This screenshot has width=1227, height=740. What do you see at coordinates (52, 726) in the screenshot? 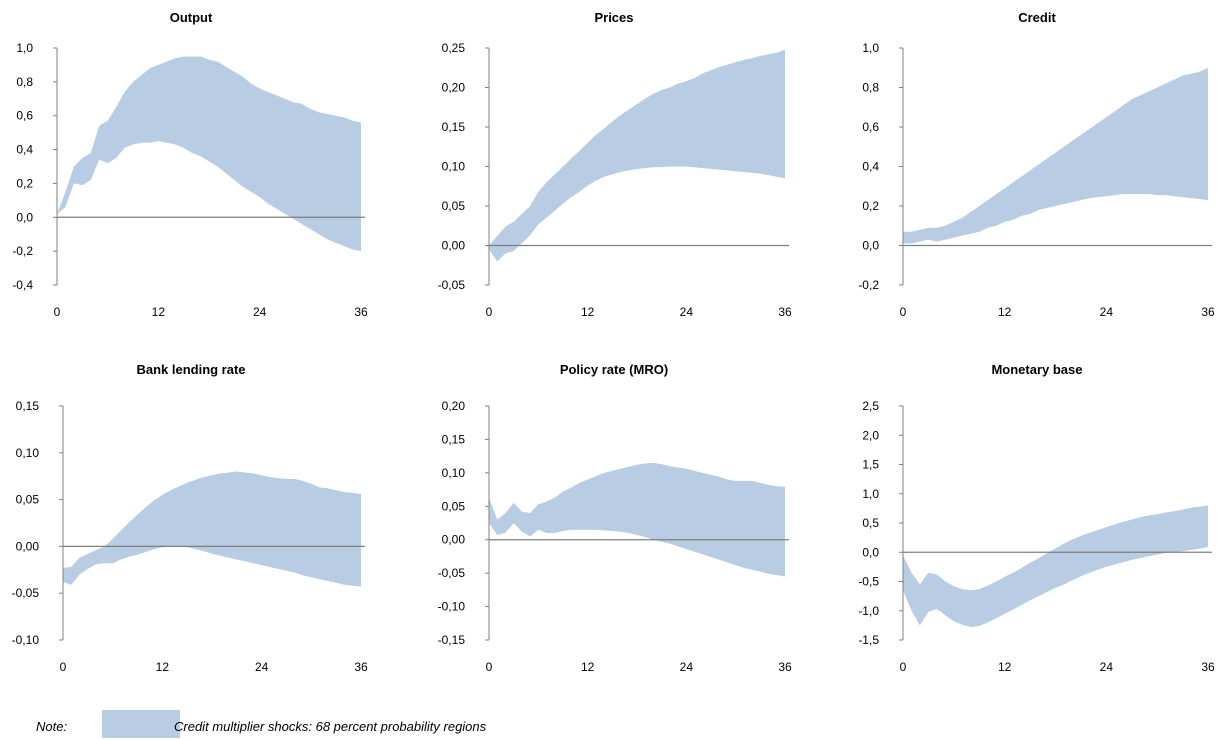
I see `note-label: Note:` at bounding box center [52, 726].